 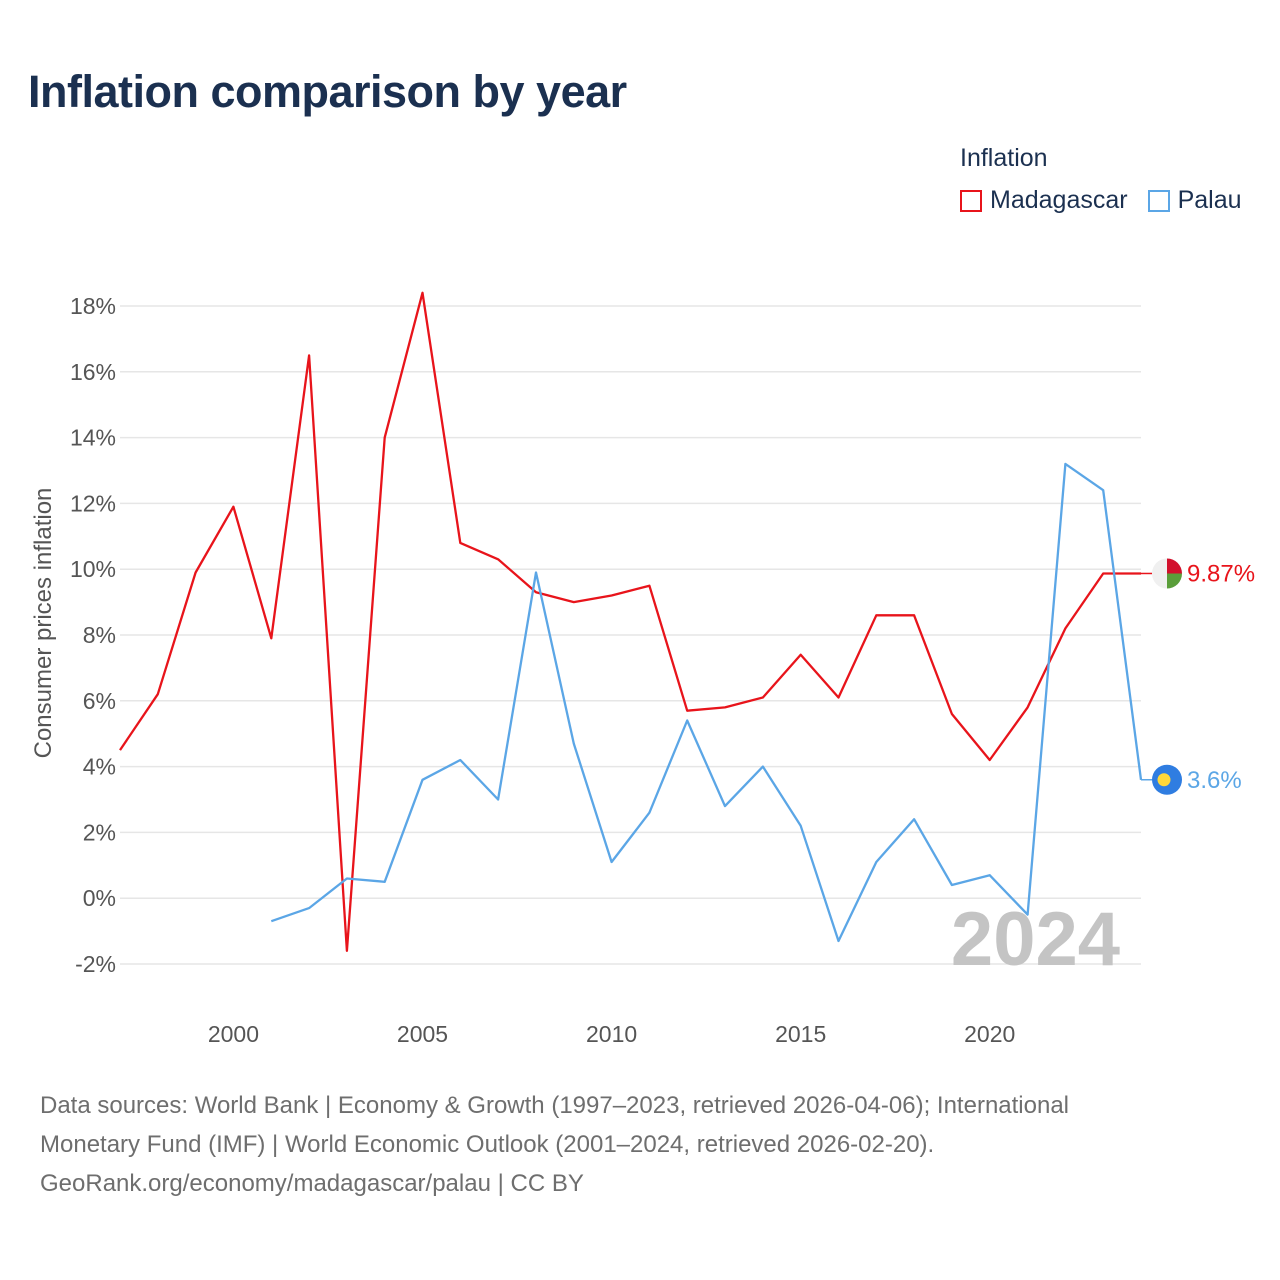 I want to click on current-year-watermark: 2024, so click(x=1035, y=939).